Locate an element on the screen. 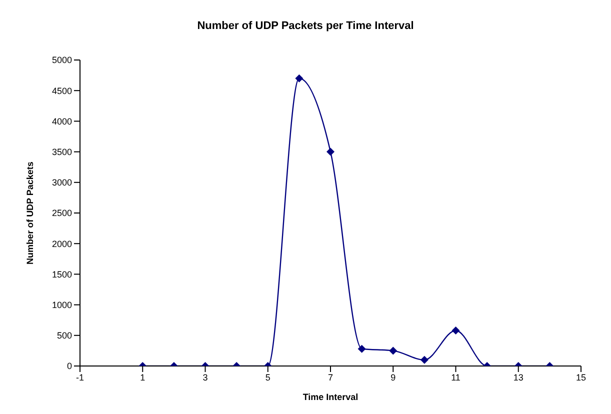 The image size is (611, 414). y-tick-label: 2500 is located at coordinates (62, 213).